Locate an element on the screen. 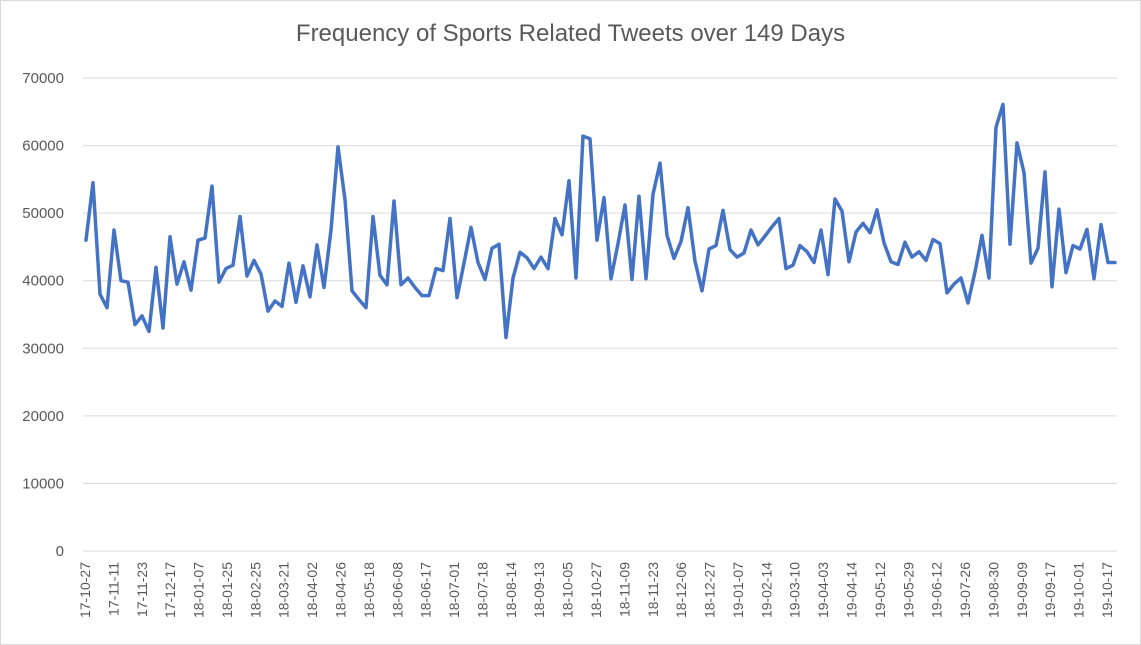 This screenshot has width=1141, height=645. y-tick-label: 10000 is located at coordinates (43, 483).